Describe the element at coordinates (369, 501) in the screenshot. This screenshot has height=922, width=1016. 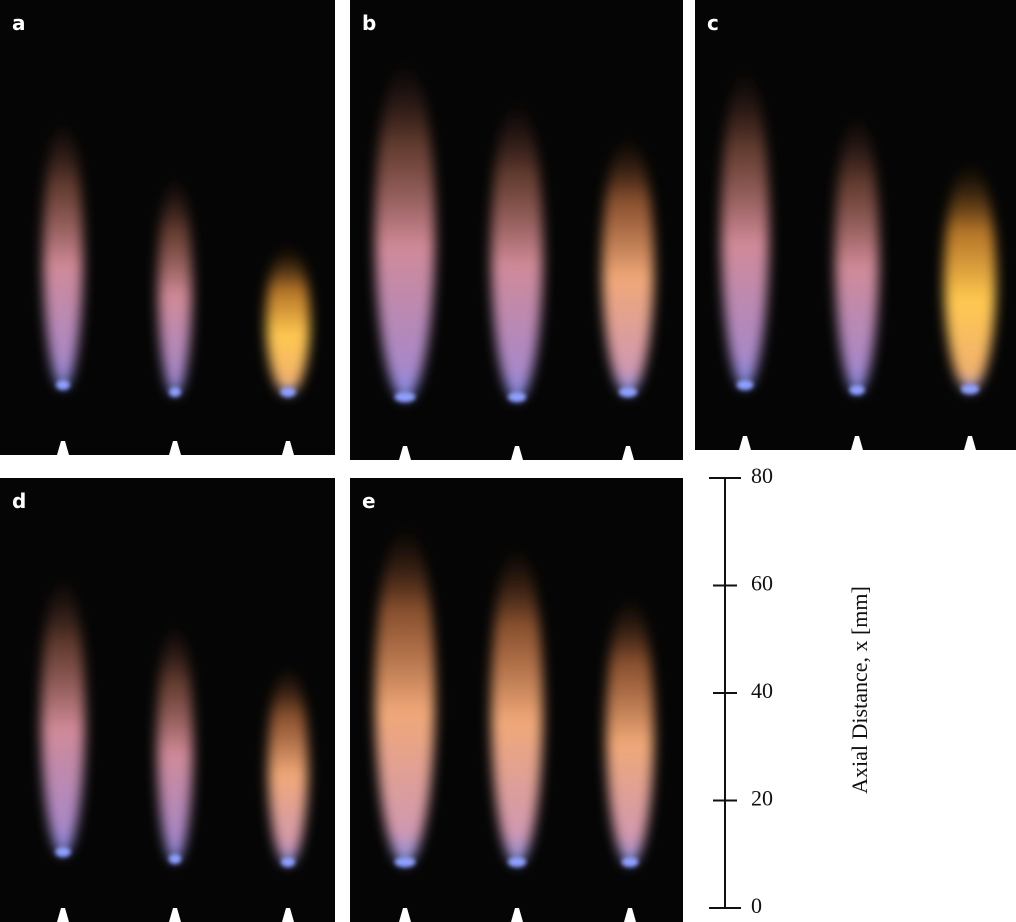
I see `panel-label: e` at that location.